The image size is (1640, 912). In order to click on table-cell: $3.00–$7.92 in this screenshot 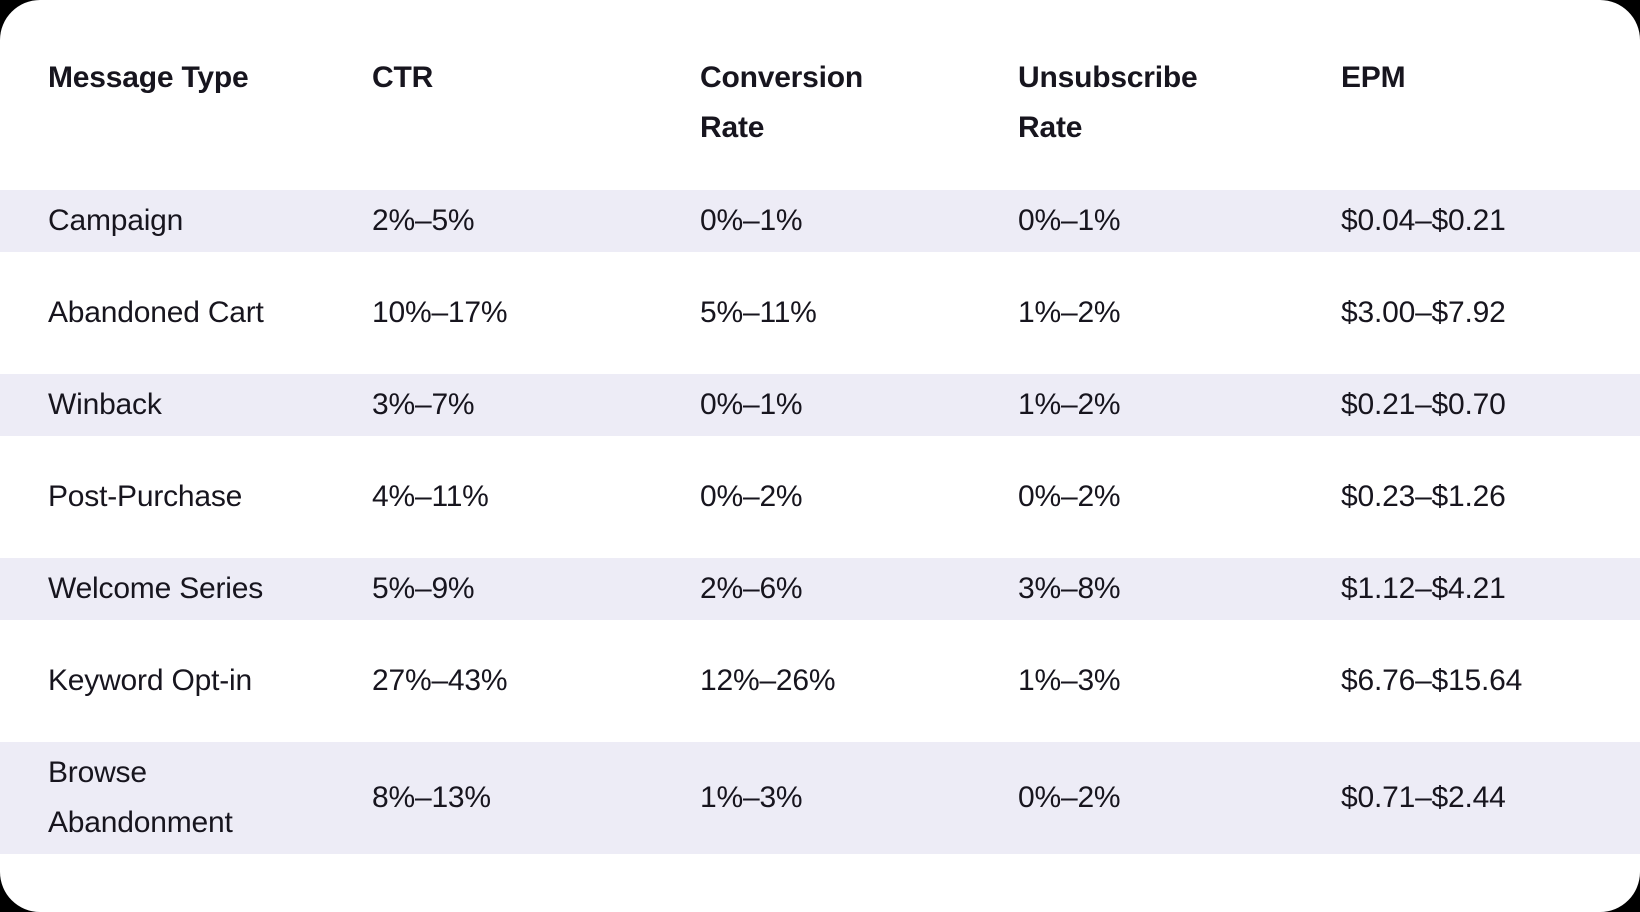, I will do `click(1466, 313)`.